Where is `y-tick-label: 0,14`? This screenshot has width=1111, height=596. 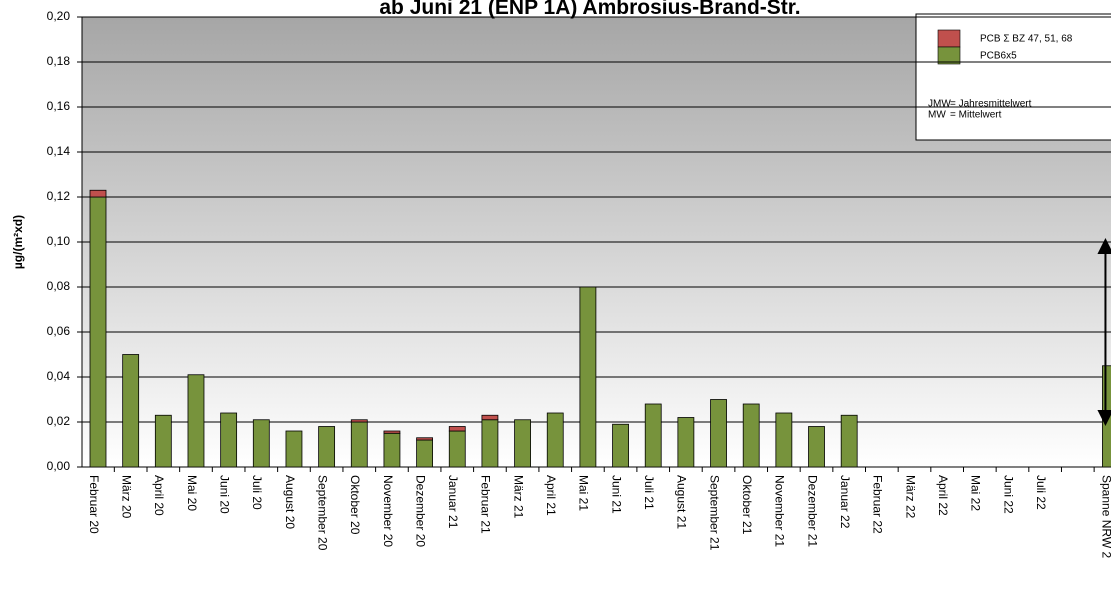 y-tick-label: 0,14 is located at coordinates (59, 151).